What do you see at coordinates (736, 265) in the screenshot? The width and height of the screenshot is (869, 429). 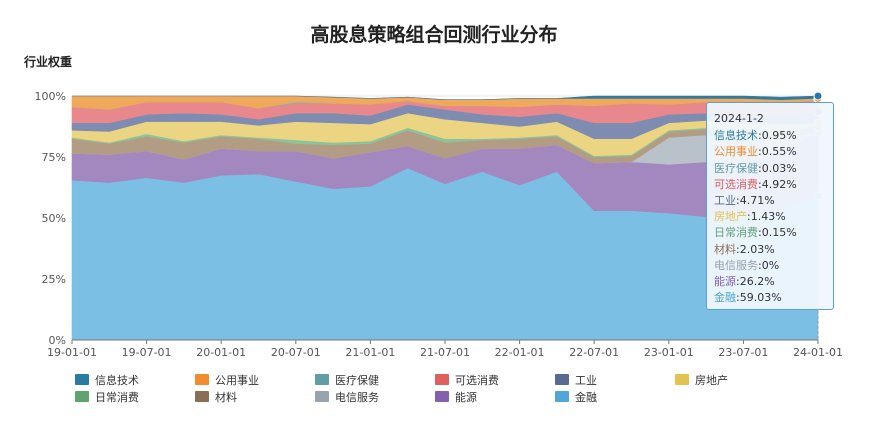 I see `tooltip-series-name: 电信服务` at bounding box center [736, 265].